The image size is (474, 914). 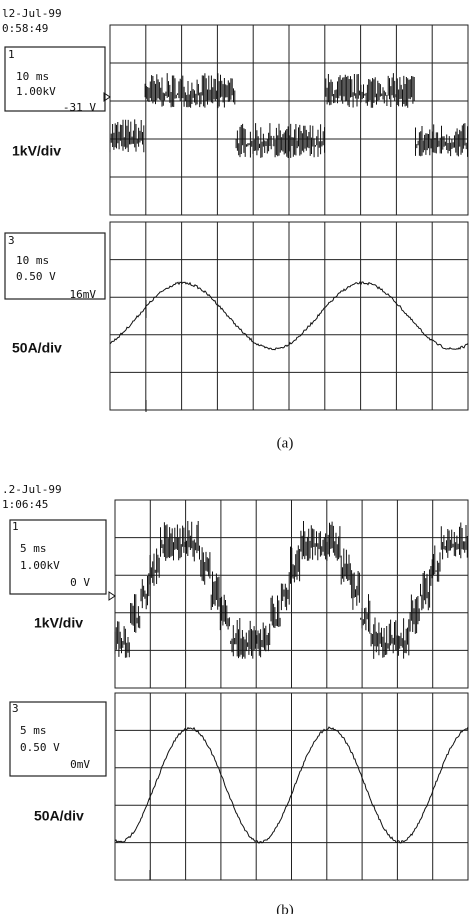 What do you see at coordinates (80, 582) in the screenshot?
I see `offset: 0 V` at bounding box center [80, 582].